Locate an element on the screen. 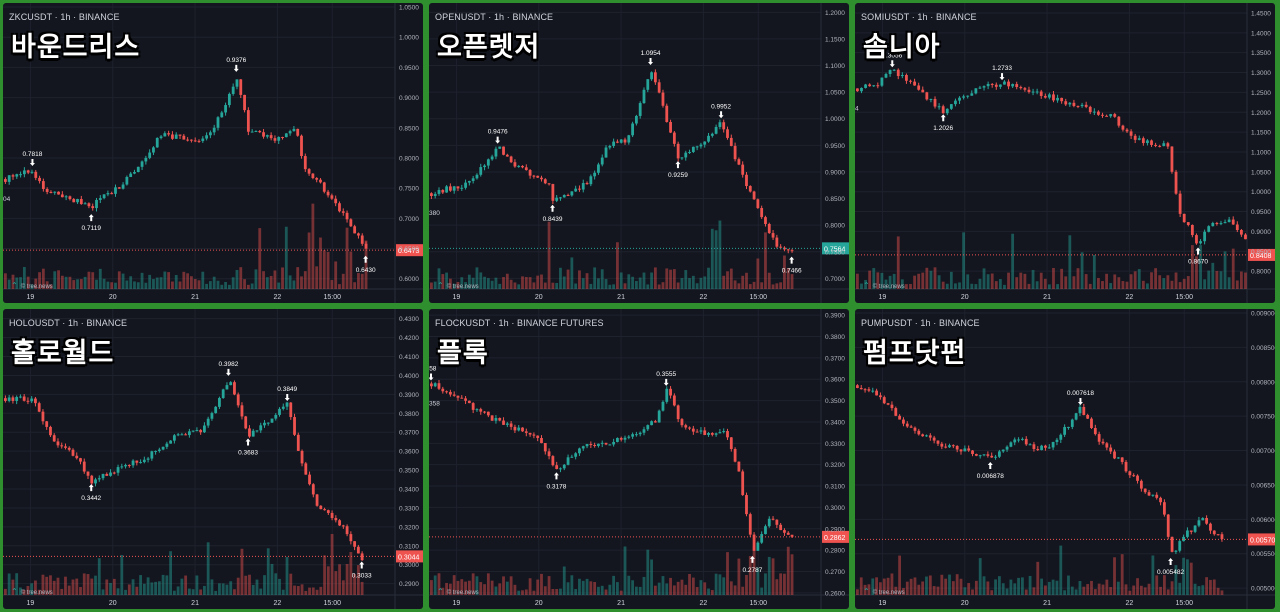  x-tick-label: 15:00 is located at coordinates (1185, 297).